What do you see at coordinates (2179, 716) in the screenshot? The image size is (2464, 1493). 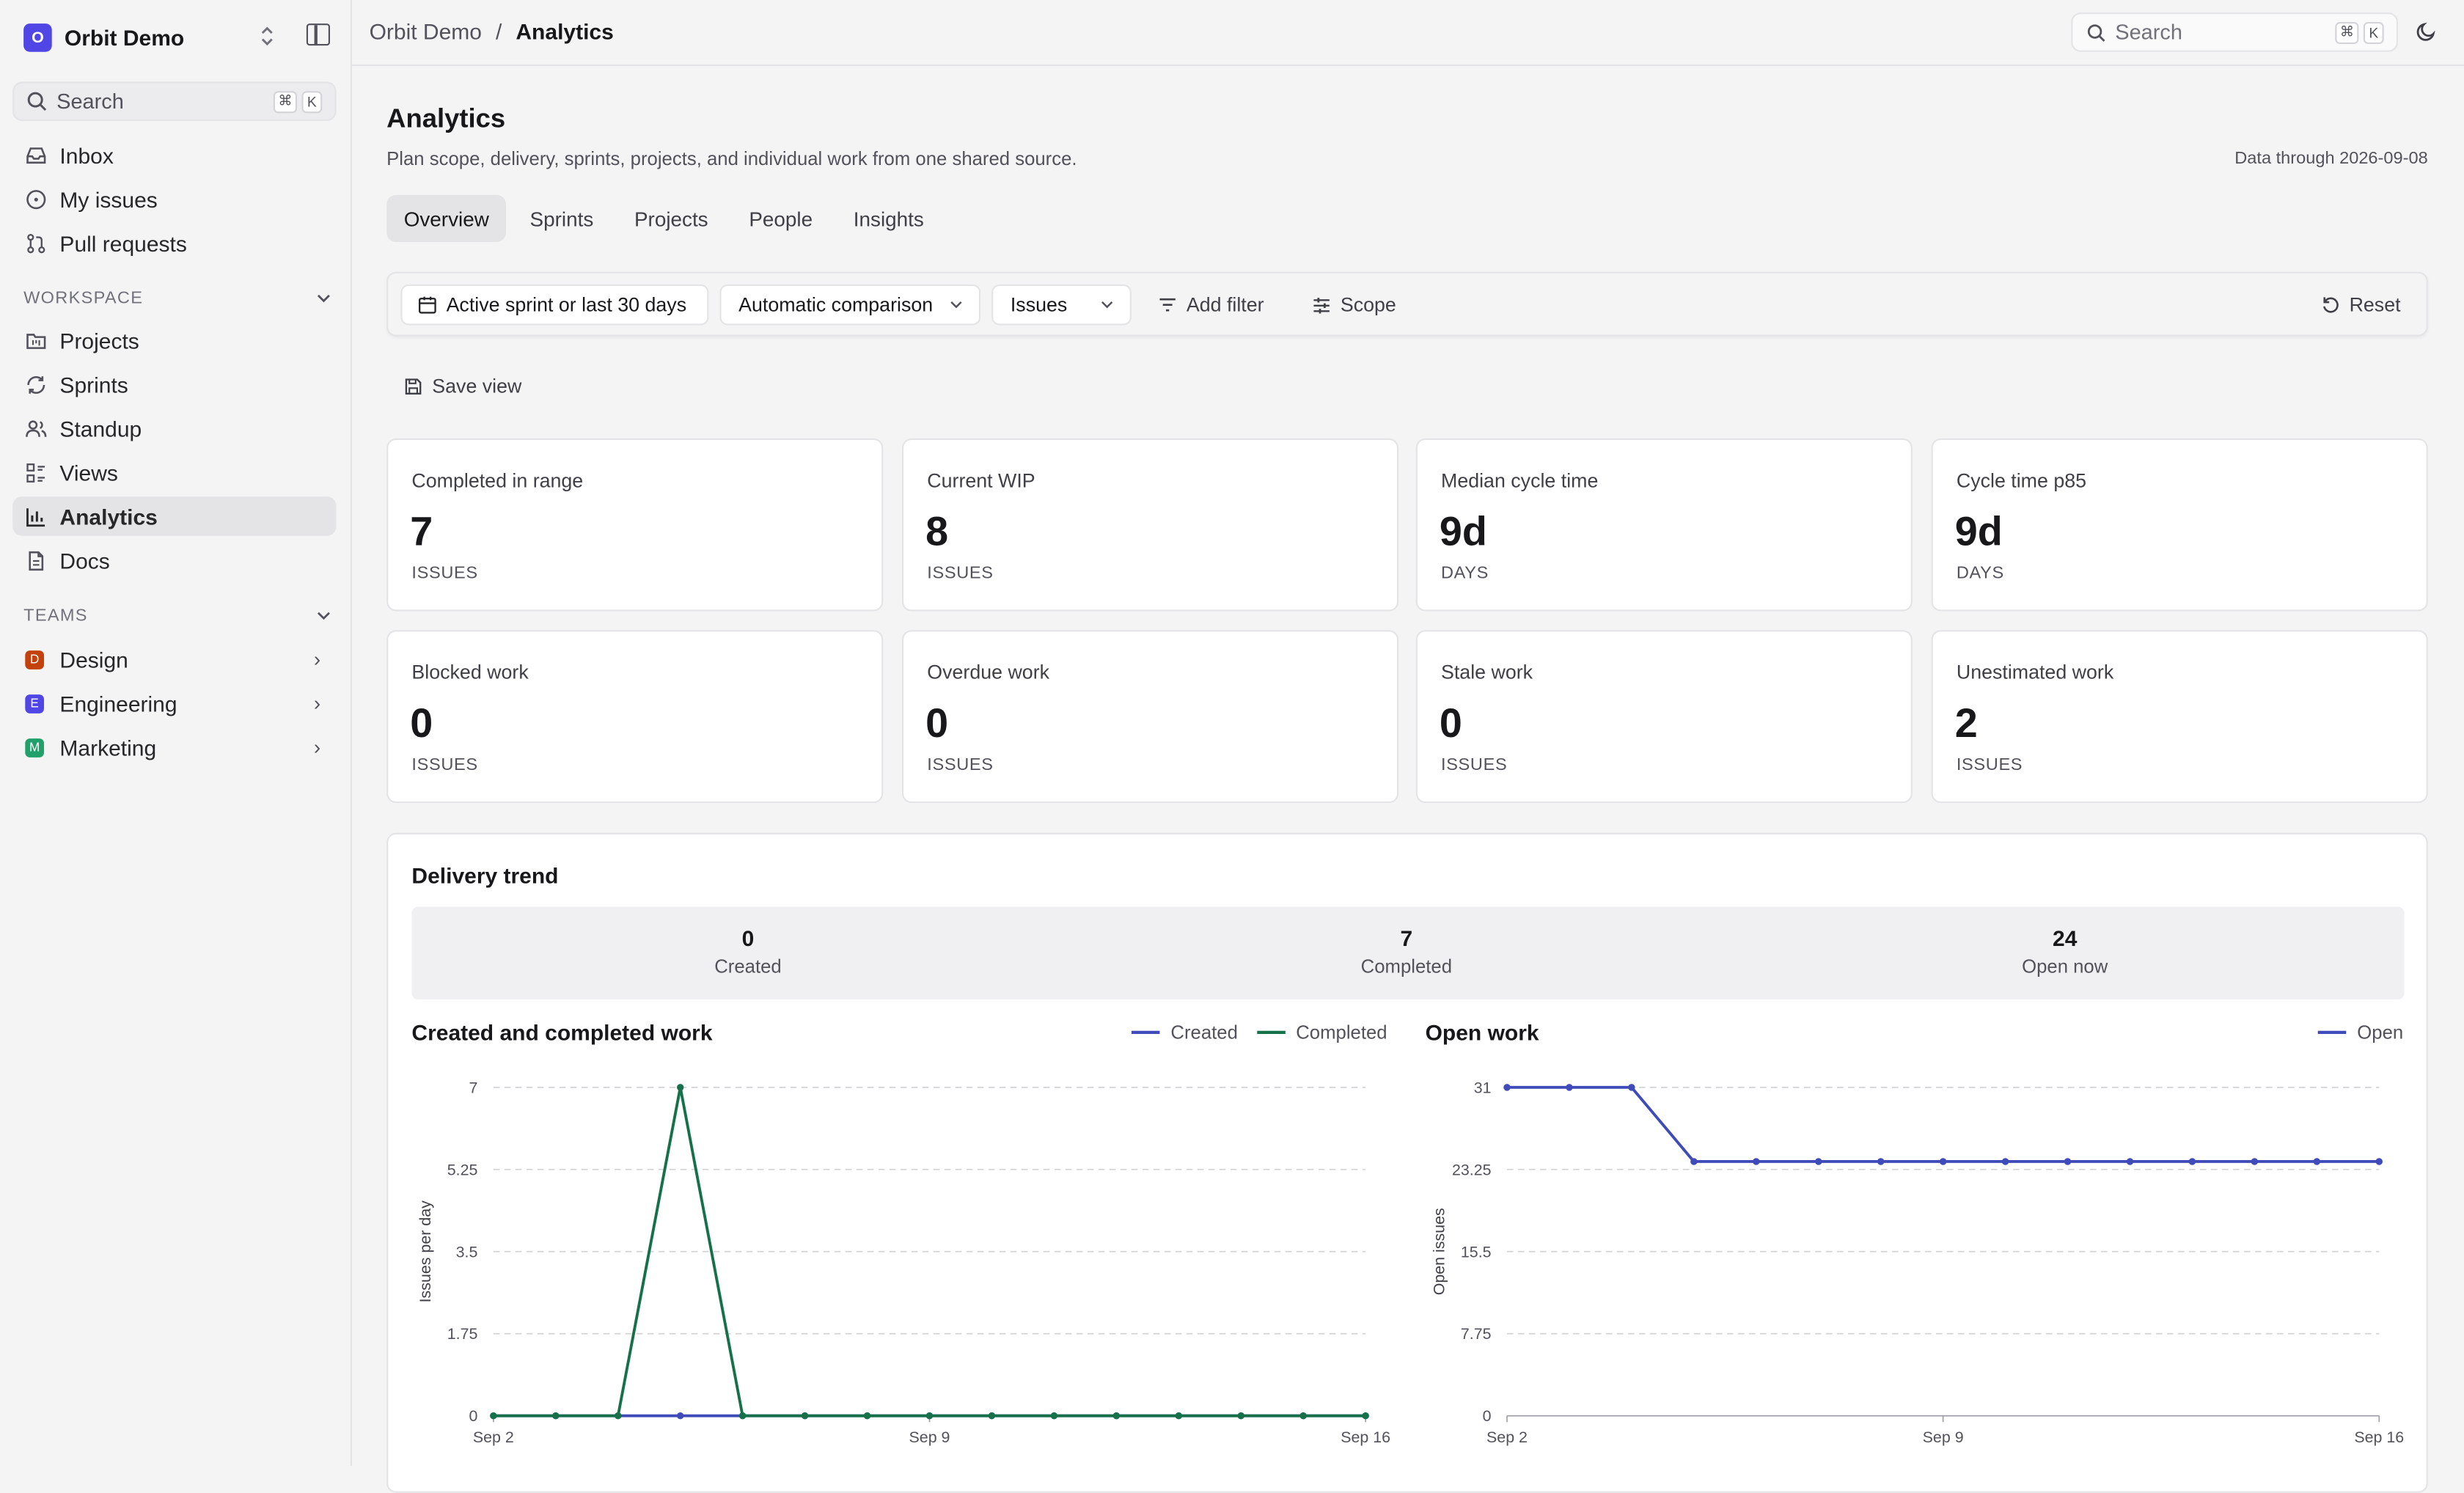 I see `metric-card-unestimated: Unestimated work 2 ISSUES` at bounding box center [2179, 716].